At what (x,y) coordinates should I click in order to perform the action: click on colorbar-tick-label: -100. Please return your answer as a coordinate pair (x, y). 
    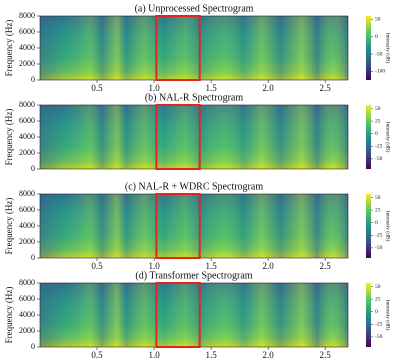
    Looking at the image, I should click on (380, 72).